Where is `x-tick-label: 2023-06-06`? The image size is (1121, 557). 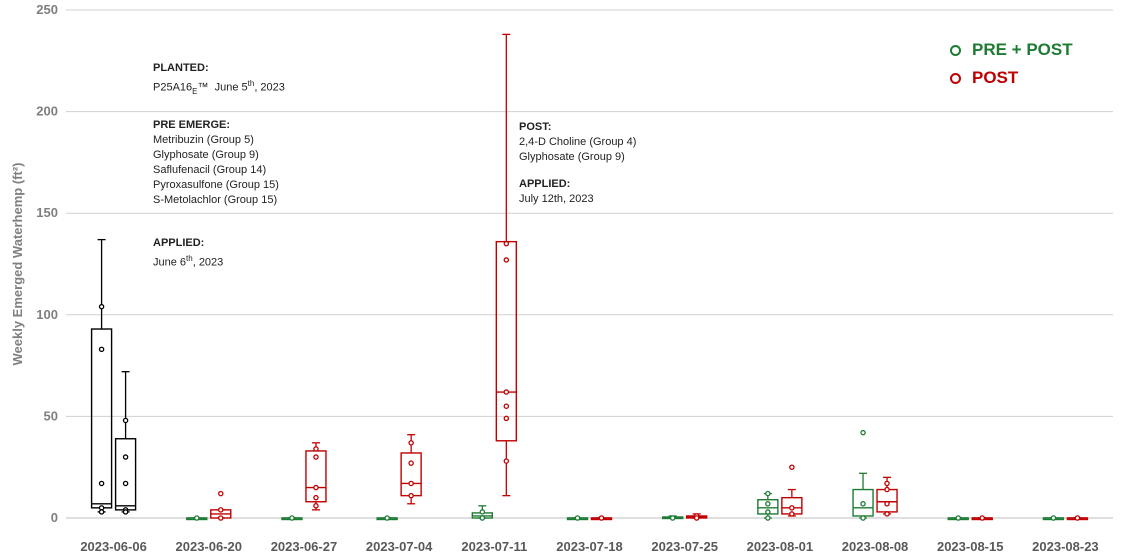
x-tick-label: 2023-06-06 is located at coordinates (113, 546).